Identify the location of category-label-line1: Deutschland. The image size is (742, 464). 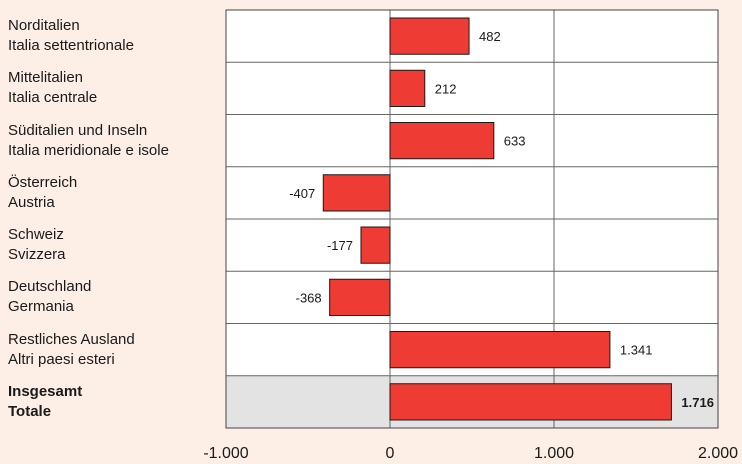
(50, 287).